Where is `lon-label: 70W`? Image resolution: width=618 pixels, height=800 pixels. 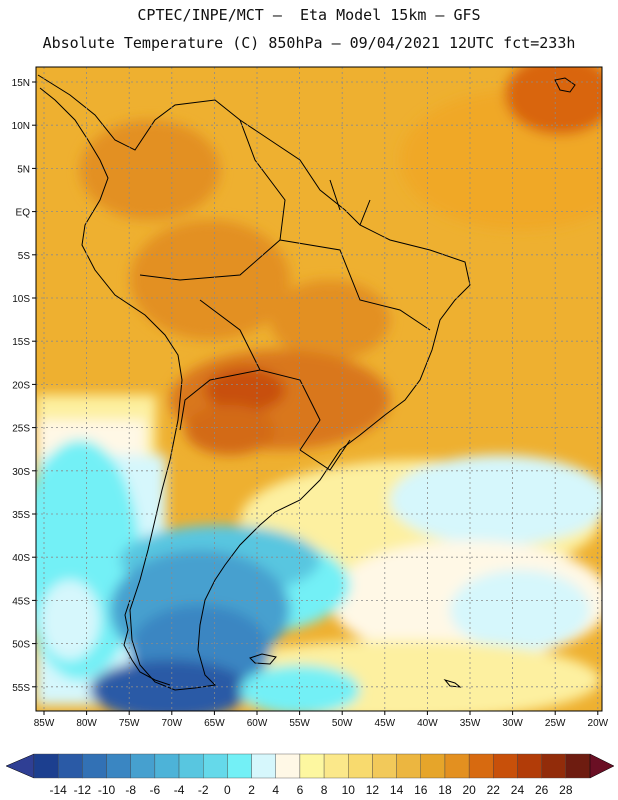
lon-label: 70W is located at coordinates (172, 723).